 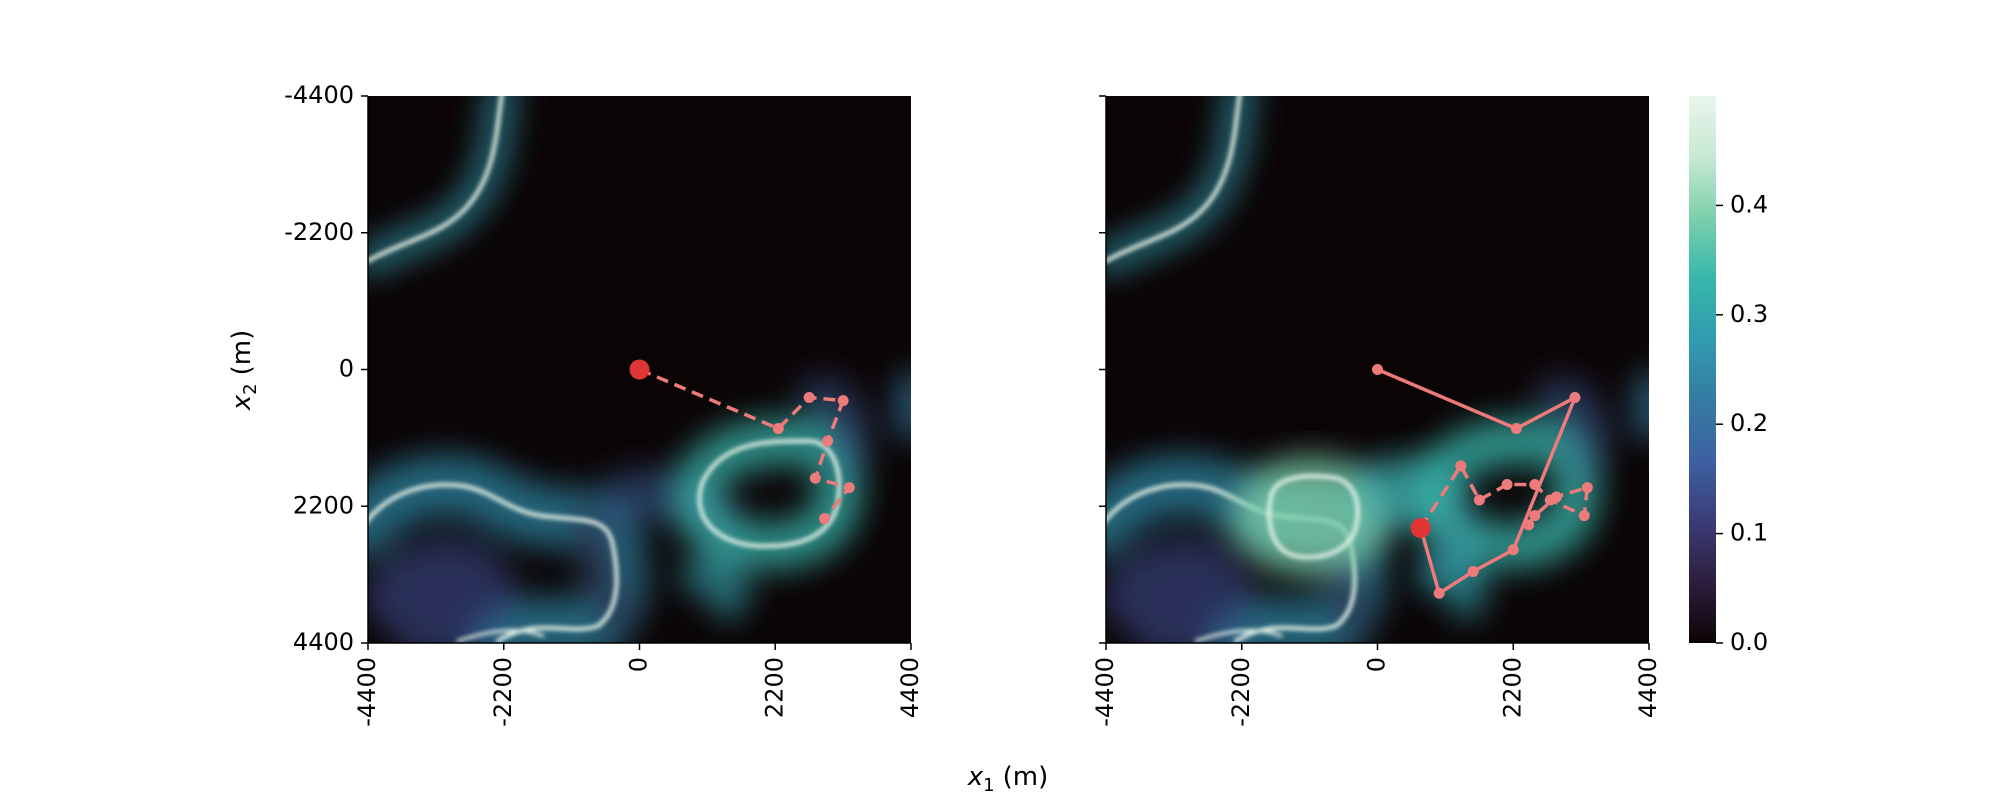 What do you see at coordinates (1749, 533) in the screenshot?
I see `colorbar-tick-label: 0.1` at bounding box center [1749, 533].